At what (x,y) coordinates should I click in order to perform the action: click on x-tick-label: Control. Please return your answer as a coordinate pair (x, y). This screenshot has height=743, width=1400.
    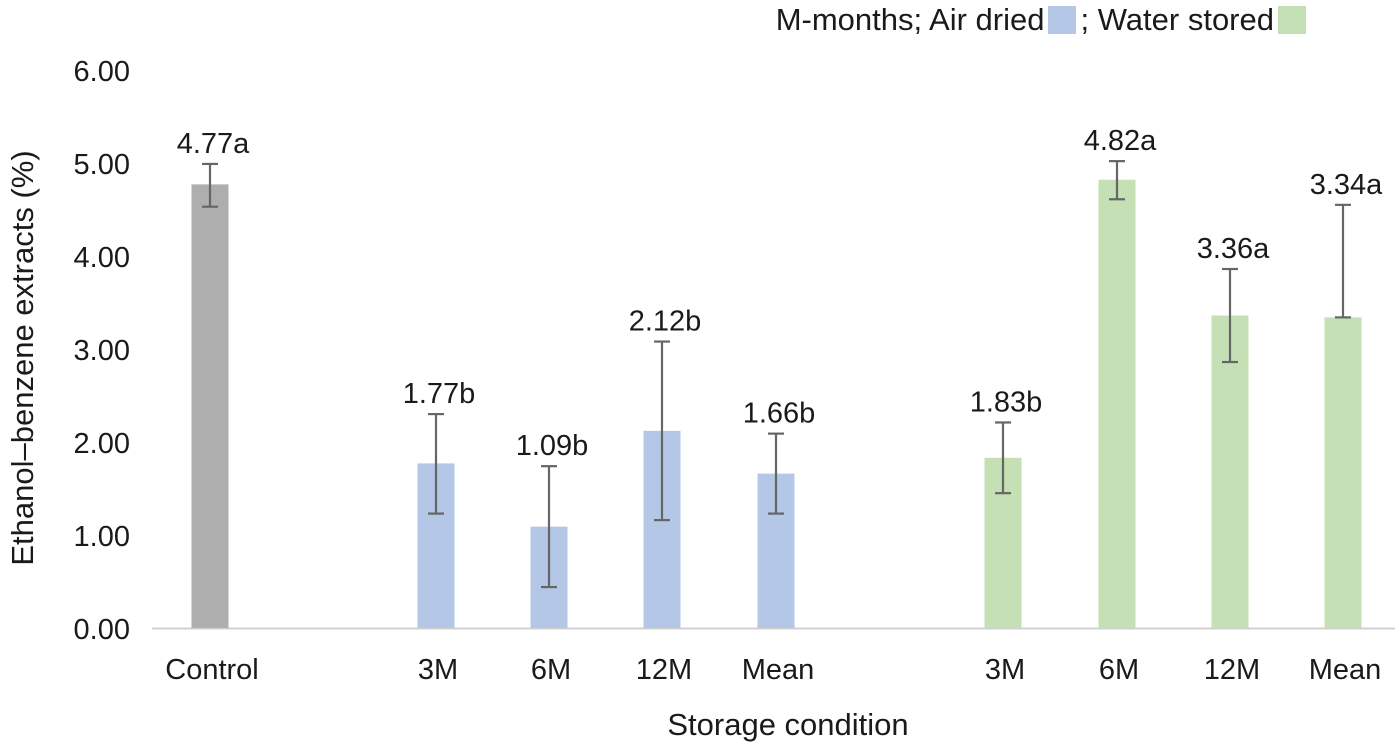
    Looking at the image, I should click on (212, 670).